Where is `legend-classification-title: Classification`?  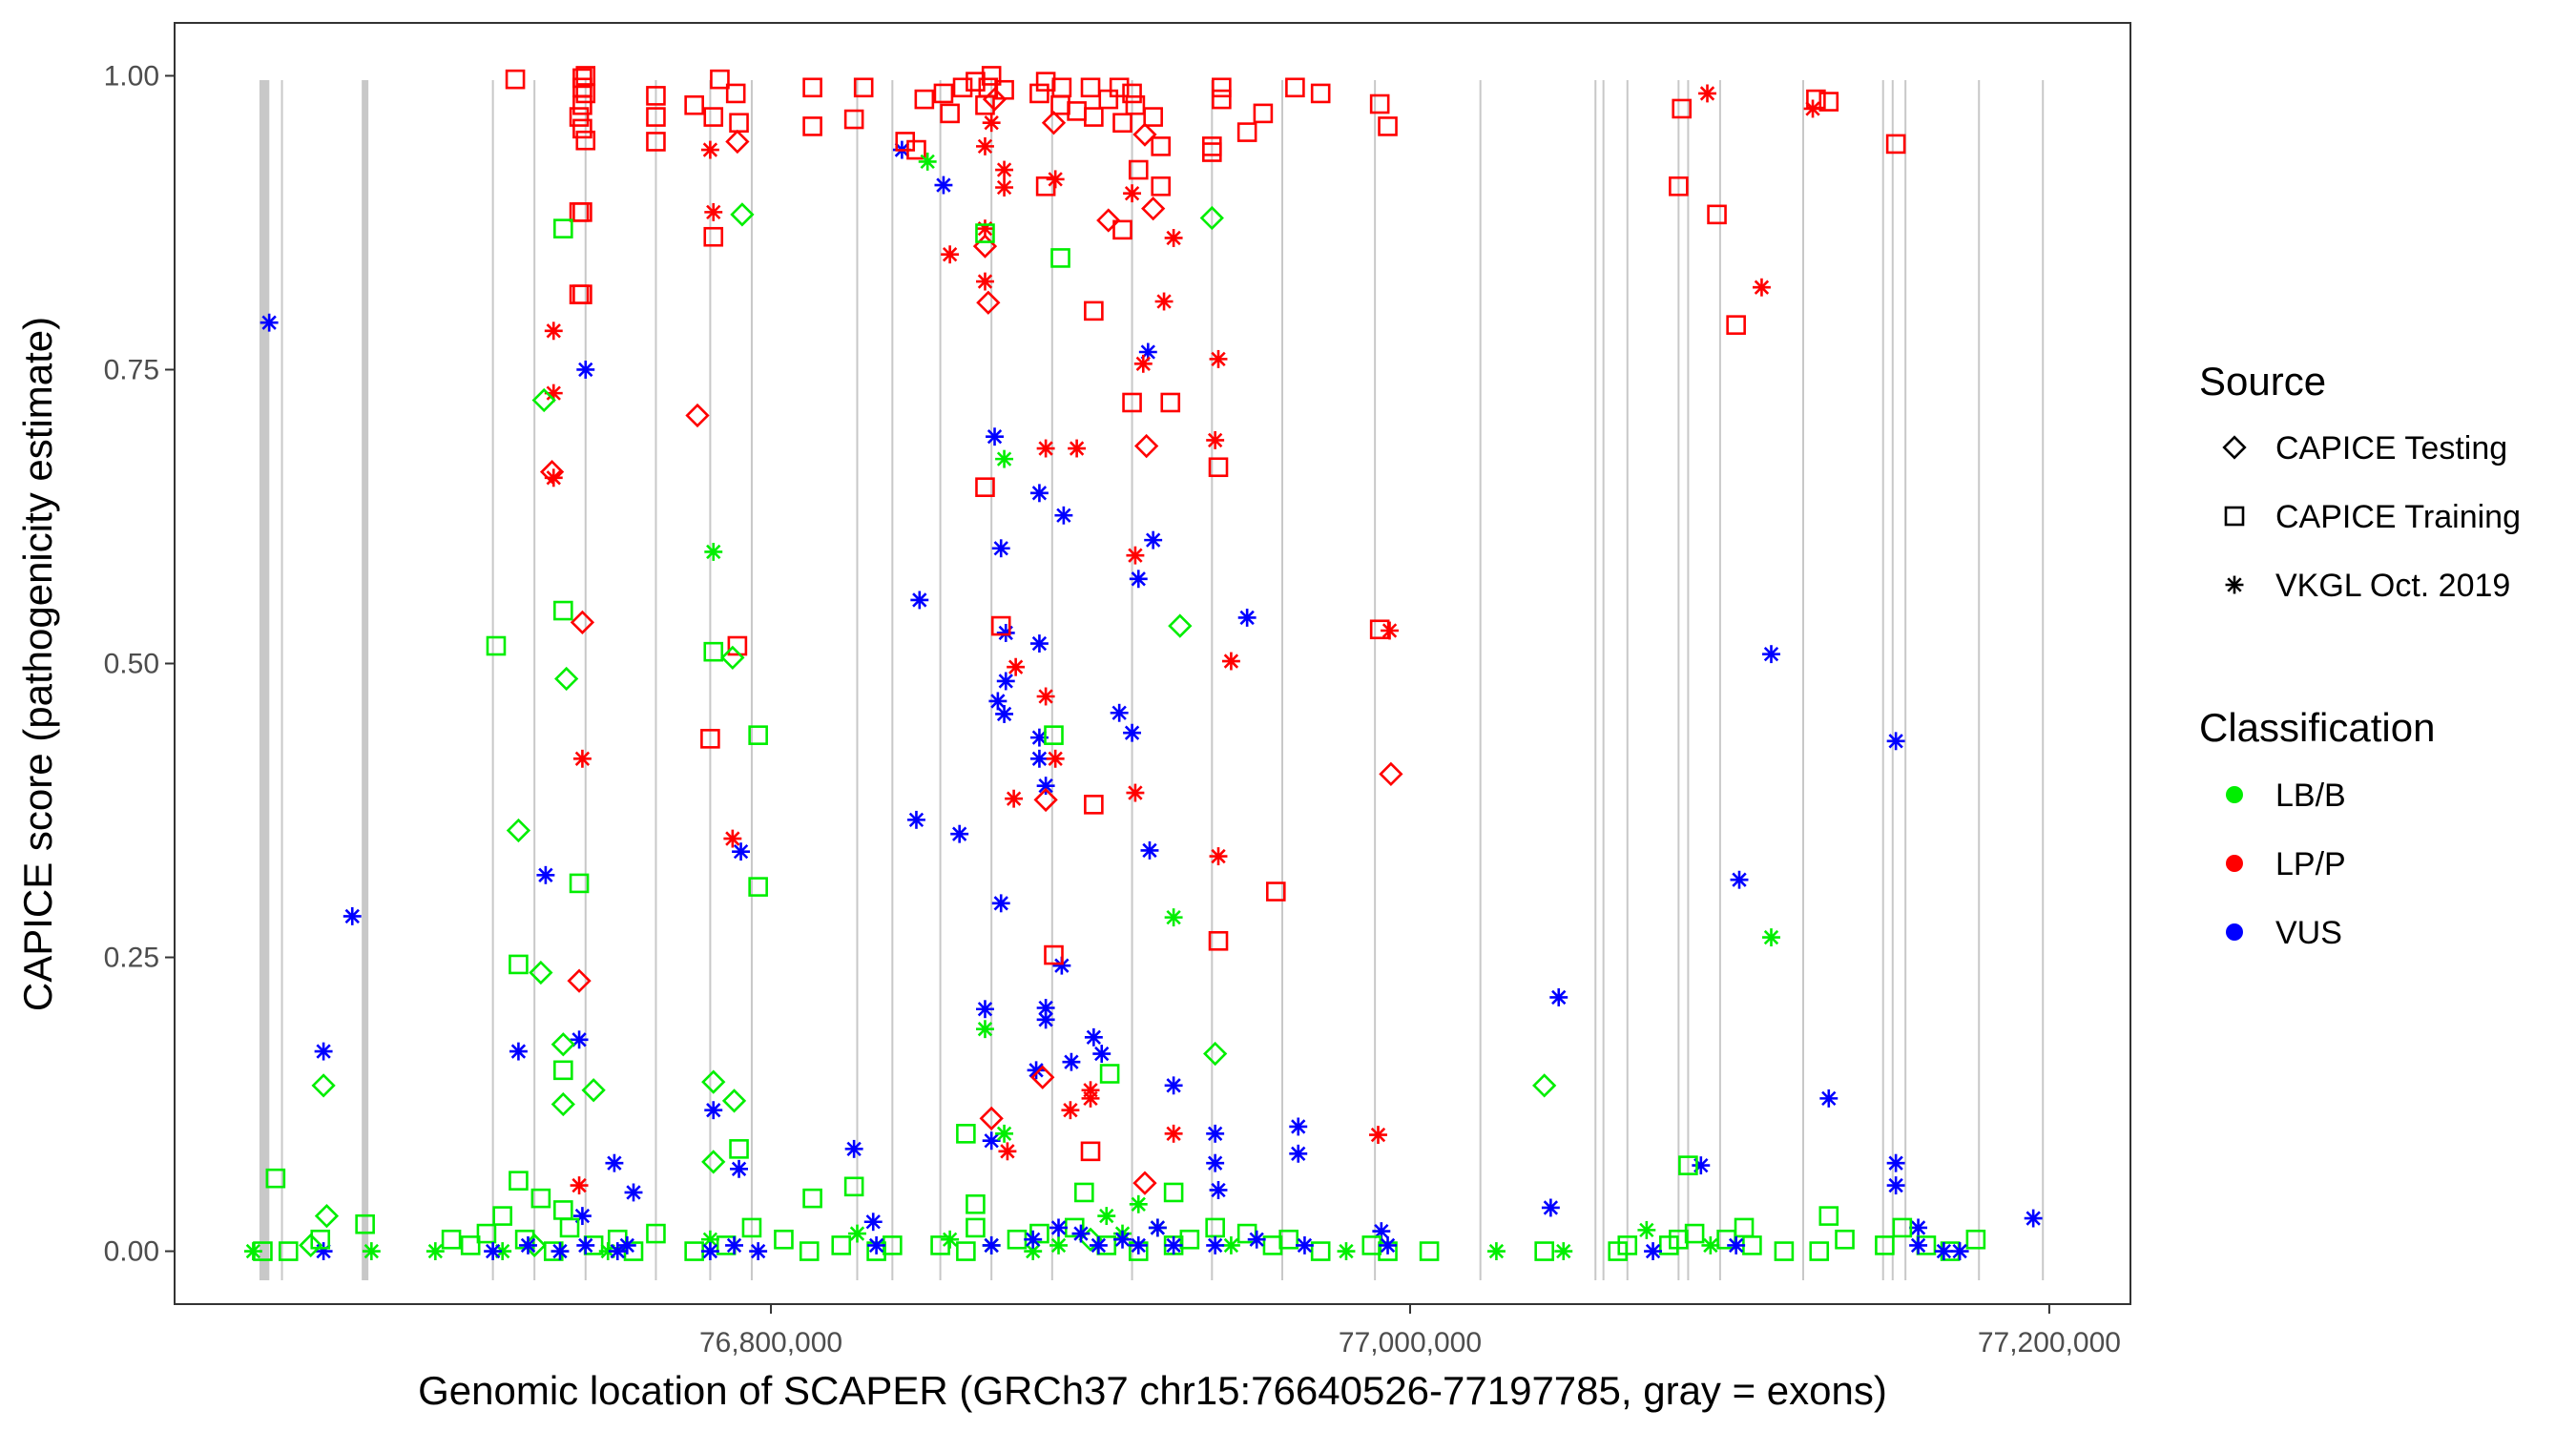
legend-classification-title: Classification is located at coordinates (2317, 727).